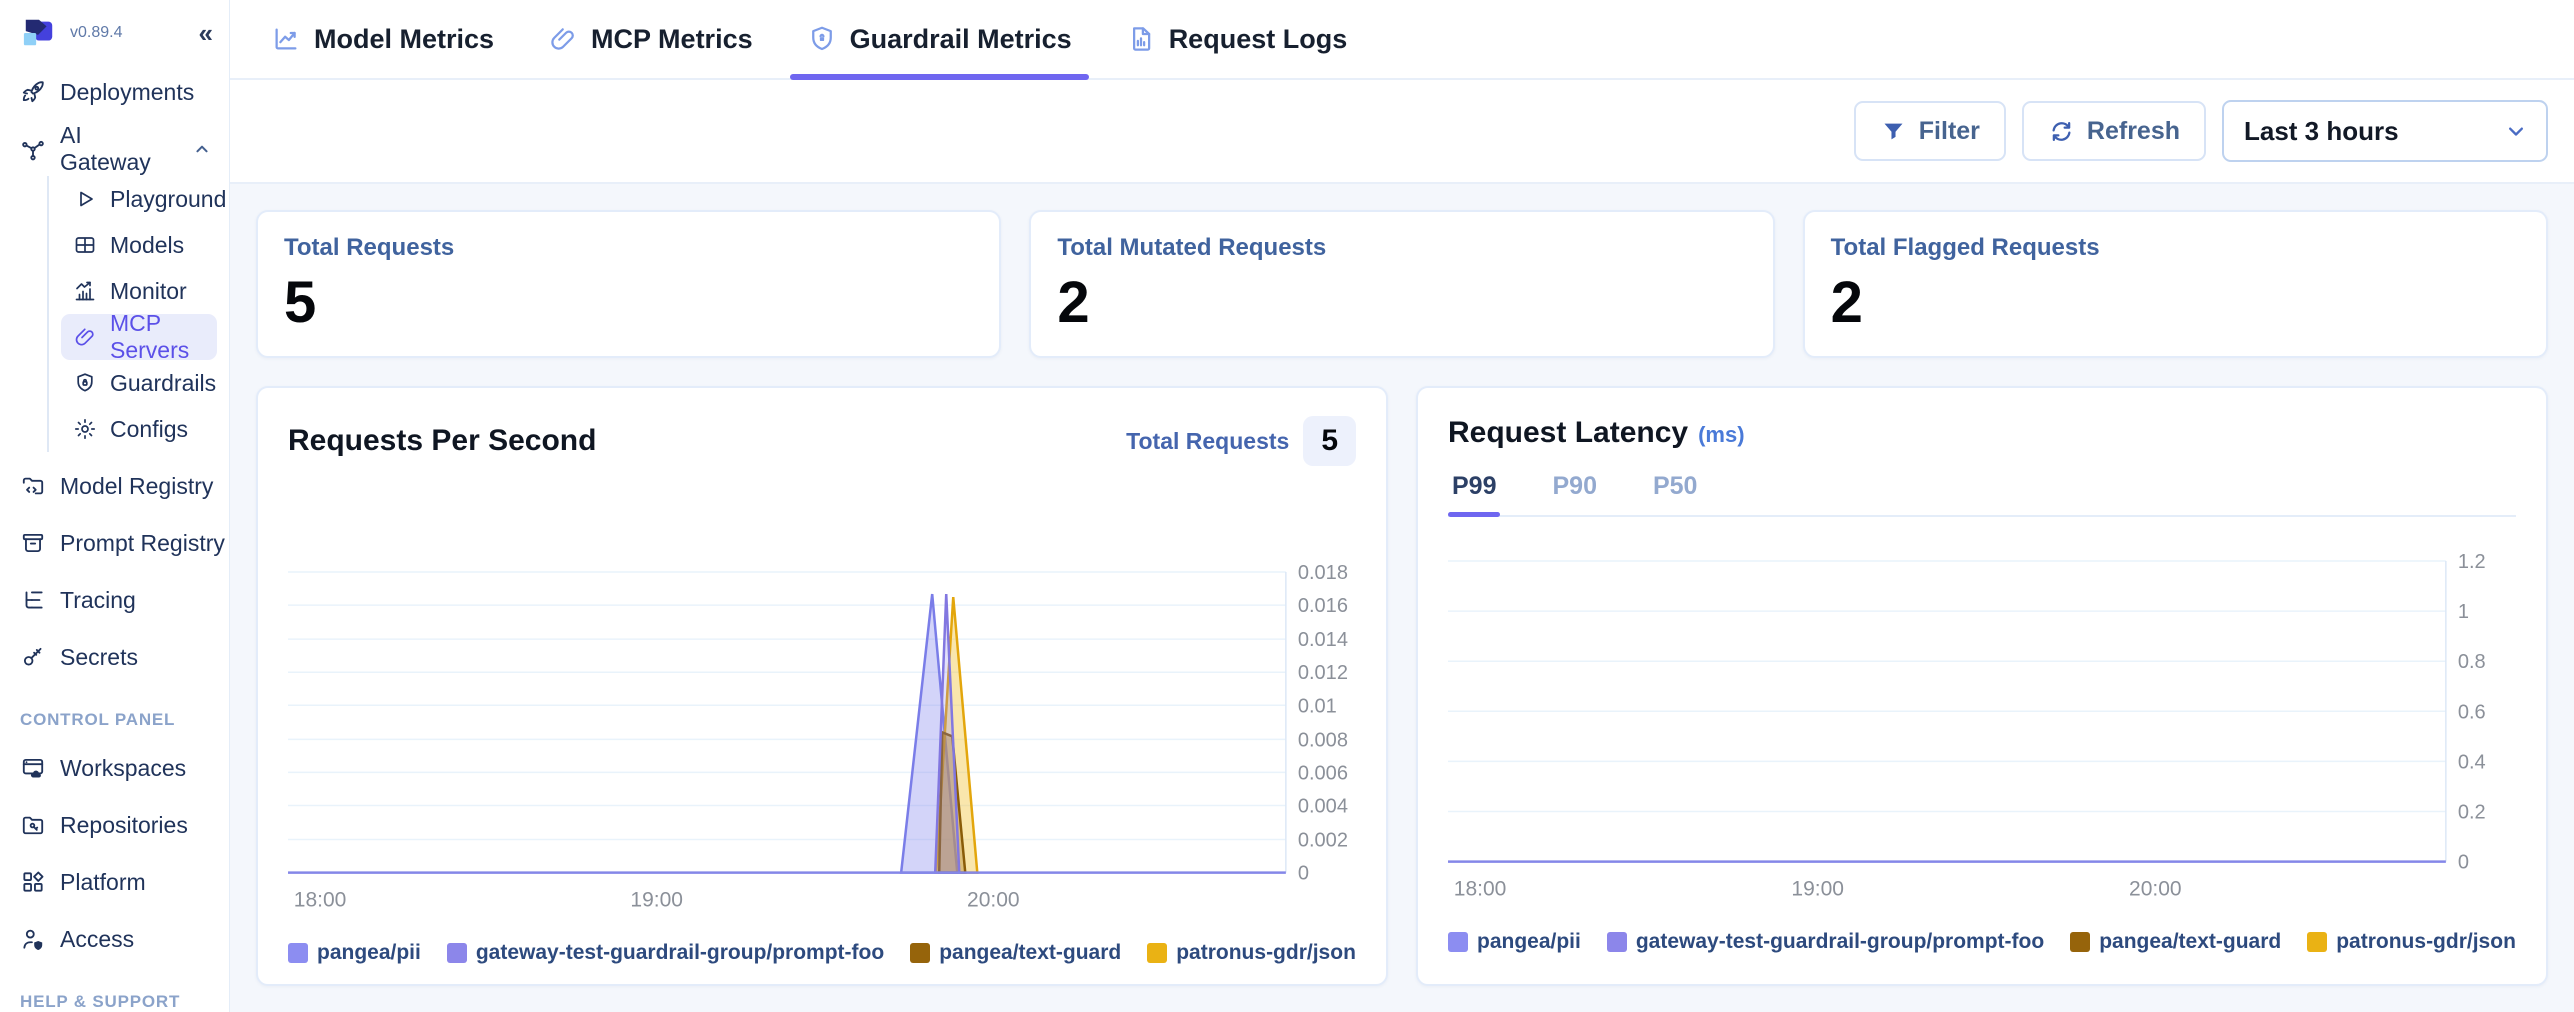 This screenshot has height=1012, width=2574. I want to click on tab-label: Model Metrics, so click(404, 38).